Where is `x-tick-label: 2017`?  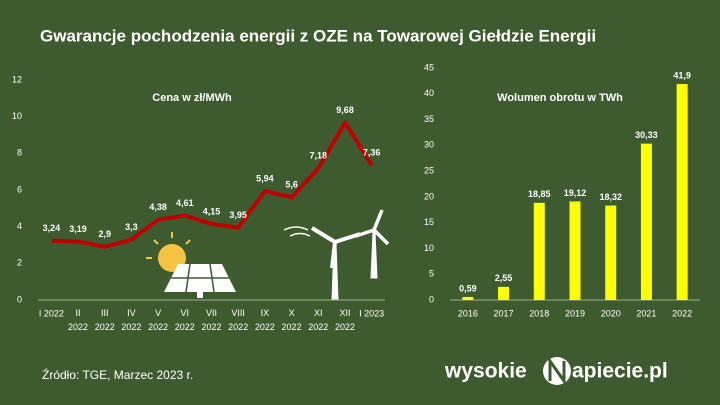 x-tick-label: 2017 is located at coordinates (504, 313).